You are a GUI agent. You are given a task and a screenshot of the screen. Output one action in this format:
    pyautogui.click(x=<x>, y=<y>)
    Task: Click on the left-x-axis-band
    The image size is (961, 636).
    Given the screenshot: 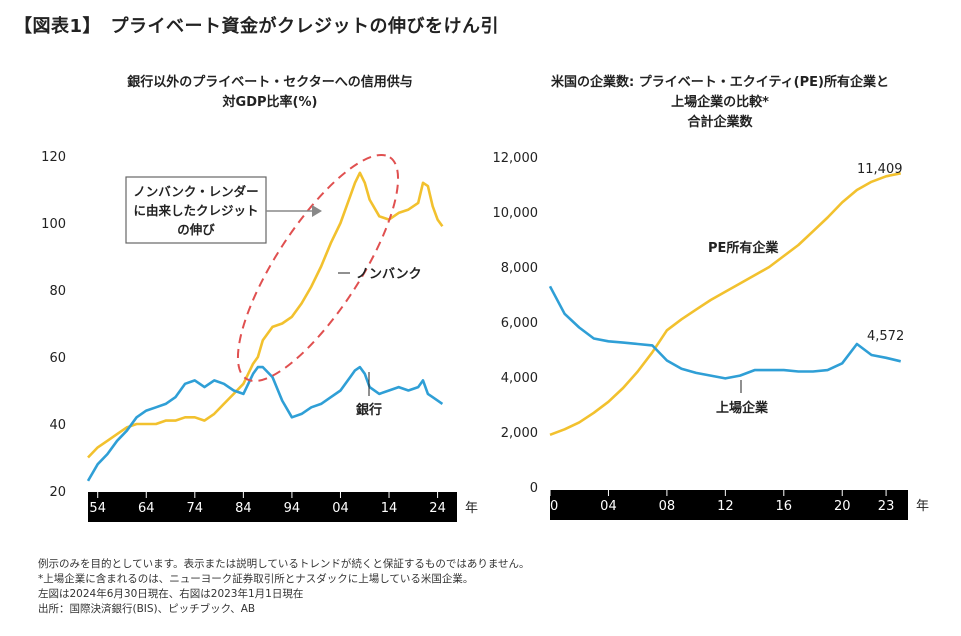 What is the action you would take?
    pyautogui.click(x=272, y=507)
    